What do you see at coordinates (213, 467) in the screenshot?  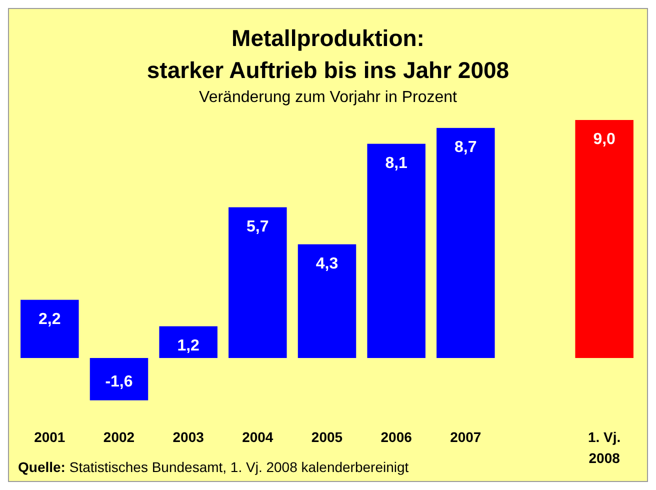 I see `source-note: Quelle: Statistisches Bundesamt, 1. Vj. 2008 kalenderbereinigt` at bounding box center [213, 467].